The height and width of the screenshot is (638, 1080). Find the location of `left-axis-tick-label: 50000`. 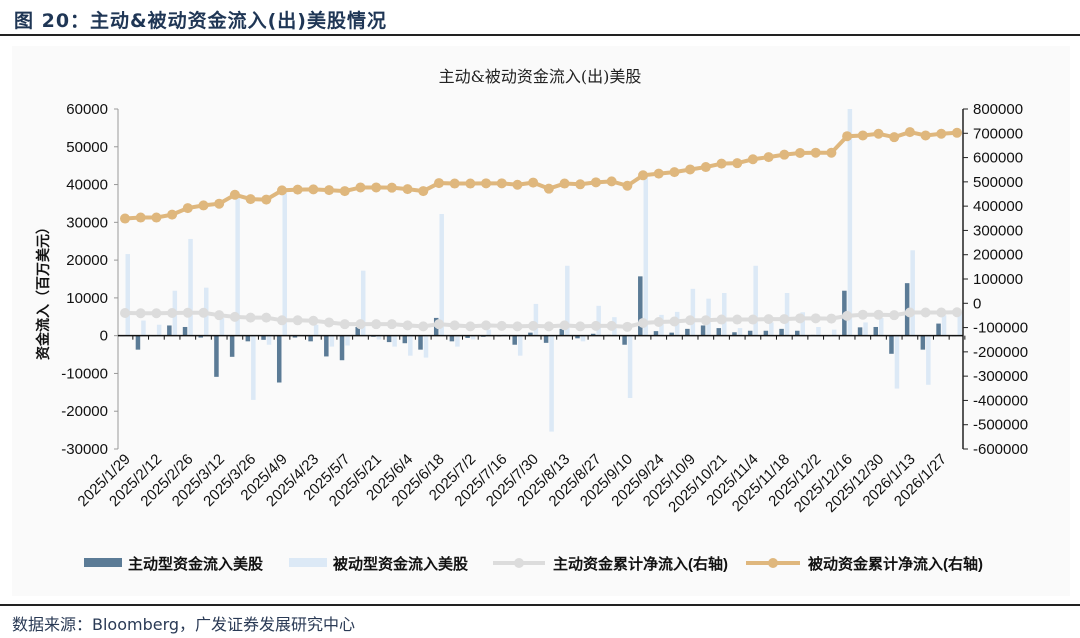

left-axis-tick-label: 50000 is located at coordinates (87, 147).